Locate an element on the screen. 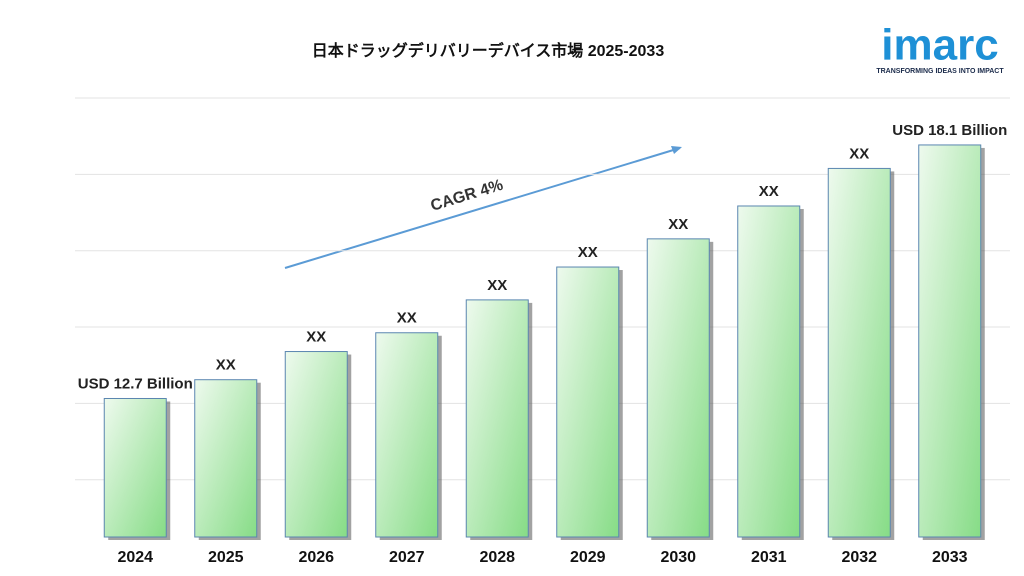 The width and height of the screenshot is (1024, 576). logo: imarc TRANSFORMING IDEAS INTO IMPACT is located at coordinates (940, 48).